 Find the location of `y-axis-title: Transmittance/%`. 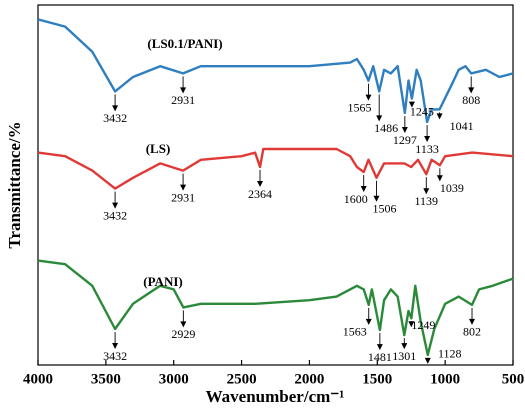

y-axis-title: Transmittance/% is located at coordinates (14, 184).